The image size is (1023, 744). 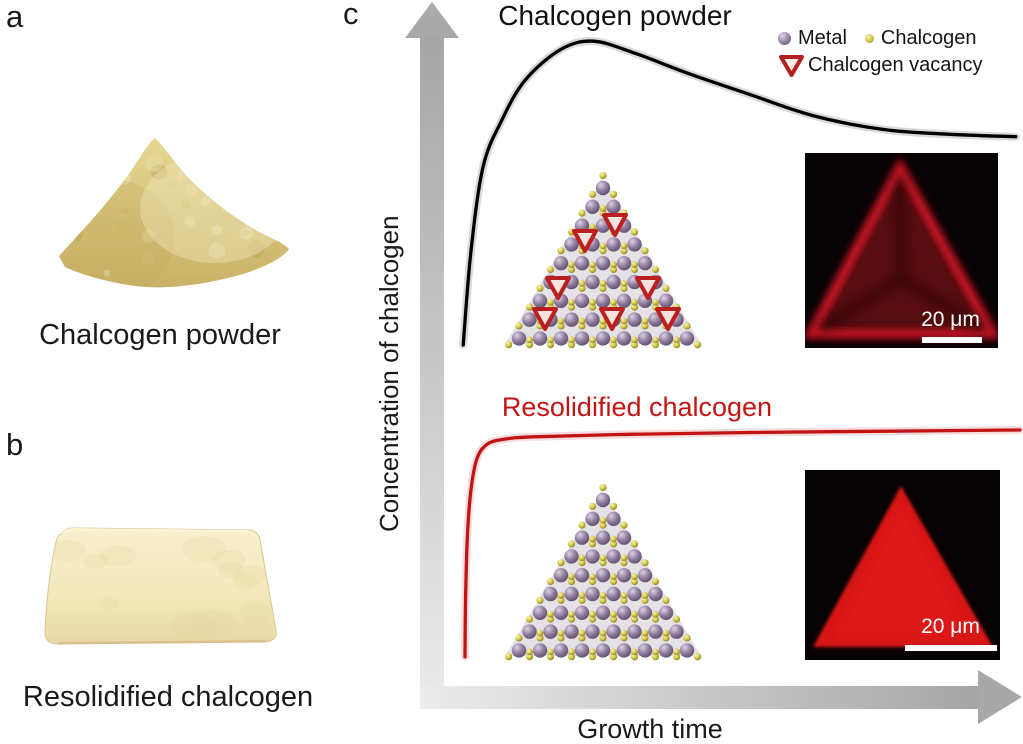 What do you see at coordinates (721, 697) in the screenshot?
I see `x-axis-arrow` at bounding box center [721, 697].